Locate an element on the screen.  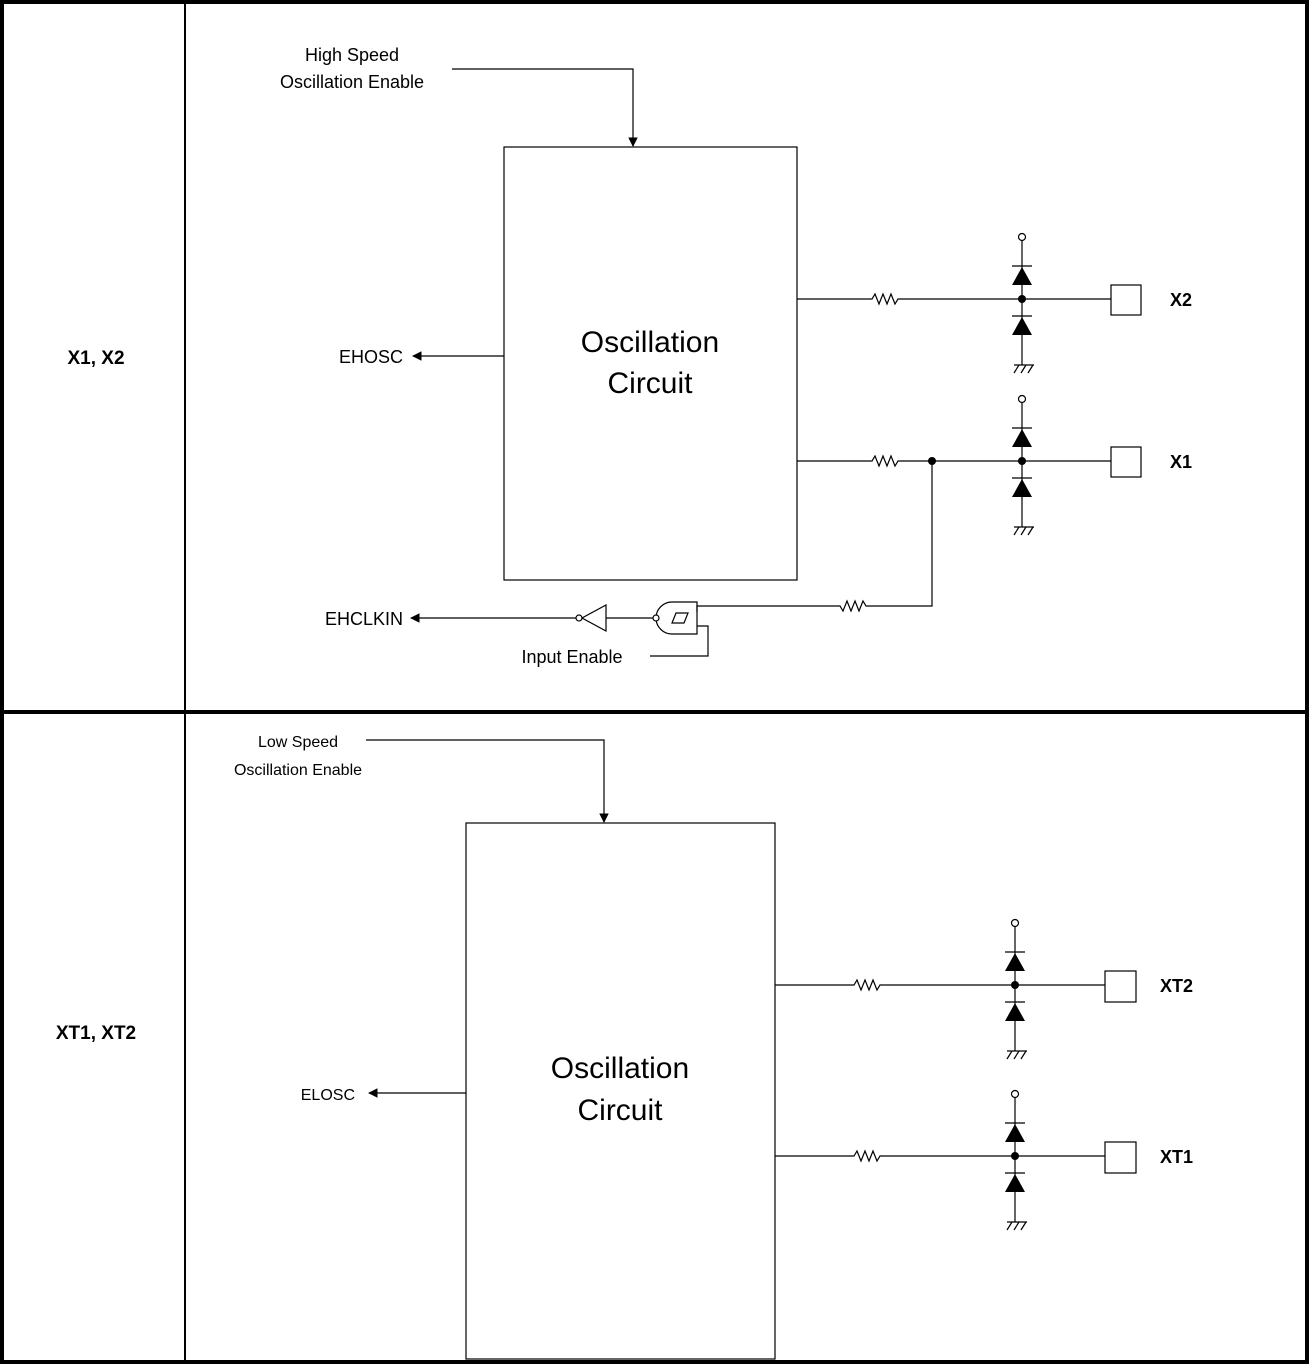
clock-input-path is located at coordinates (671, 559).